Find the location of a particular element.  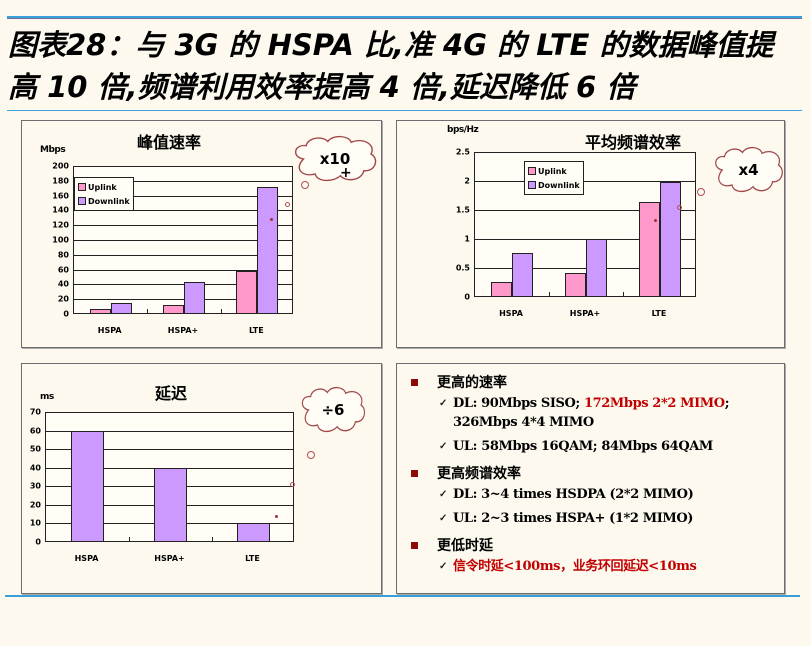

bar-lte-uplink is located at coordinates (649, 248).